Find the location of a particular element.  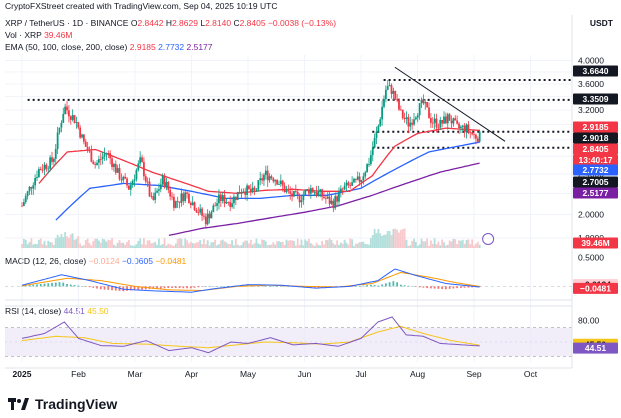

last-price-bg is located at coordinates (595, 149).